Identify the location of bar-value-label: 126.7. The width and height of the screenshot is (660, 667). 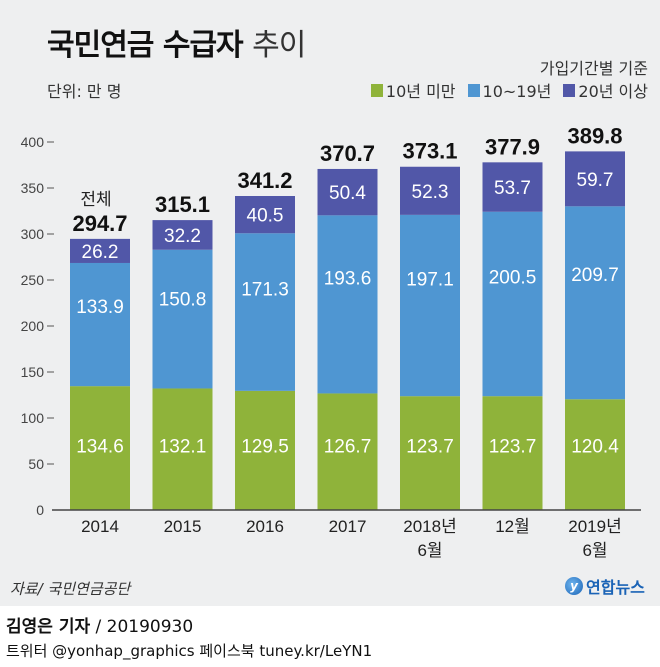
(348, 447).